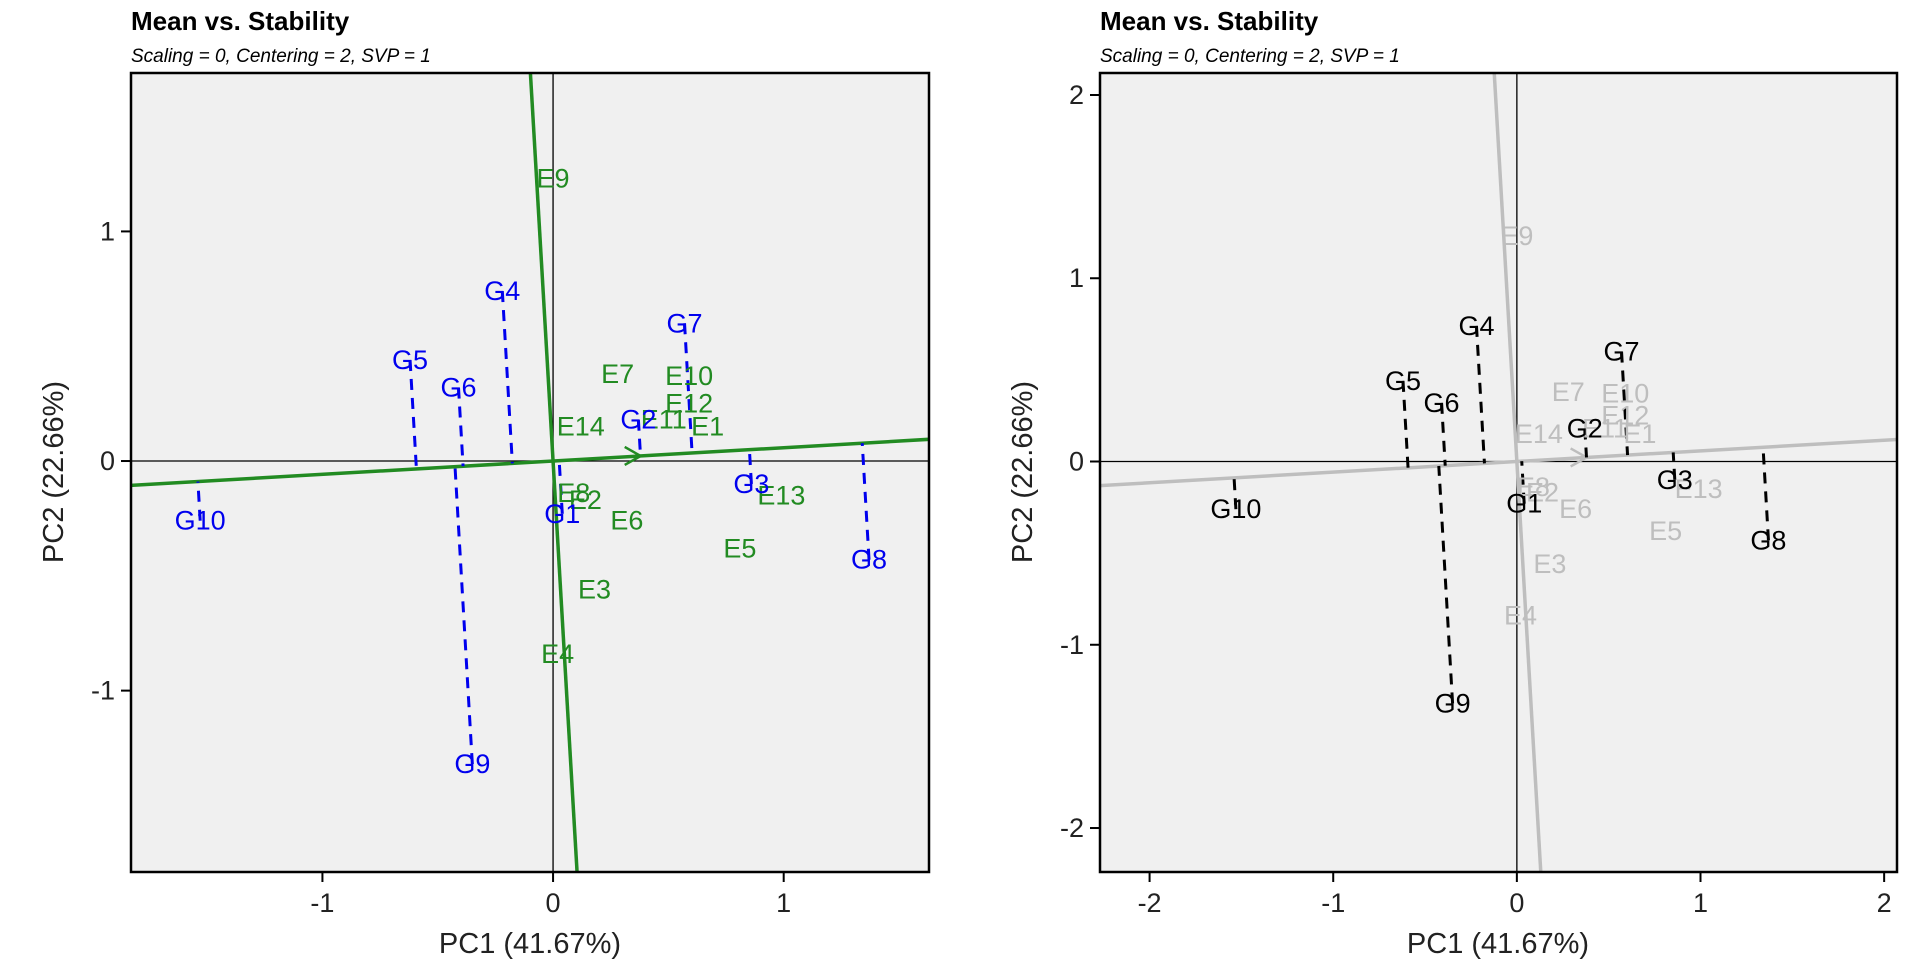  I want to click on genotype-label: G9, so click(1453, 703).